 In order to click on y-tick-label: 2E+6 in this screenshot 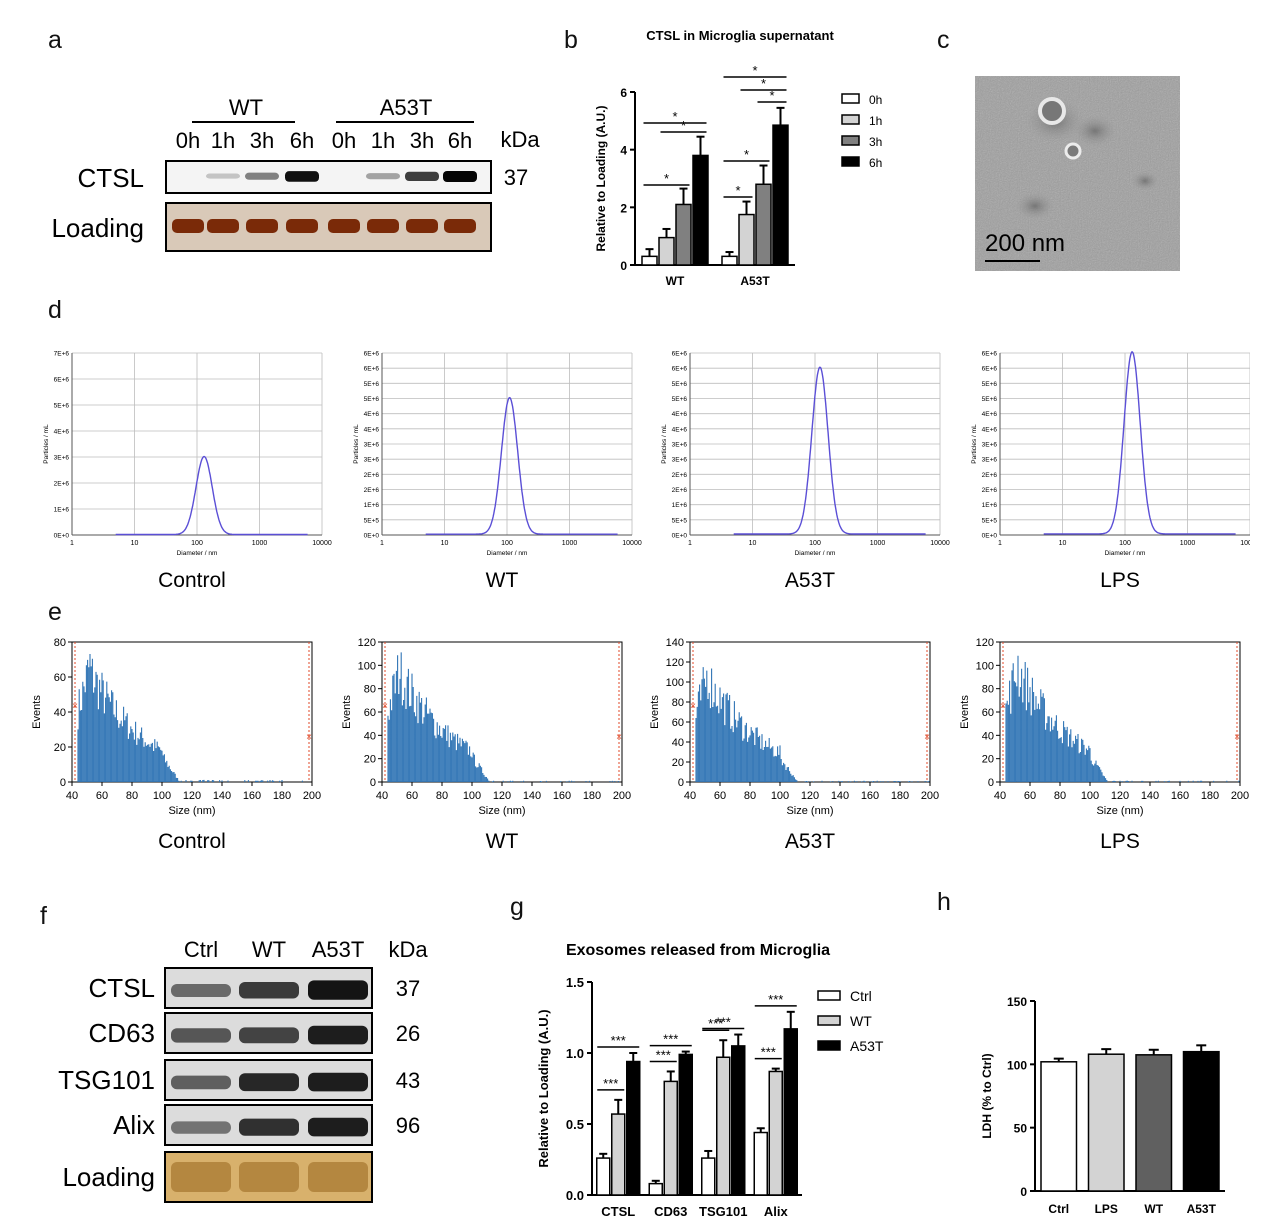, I will do `click(680, 475)`.